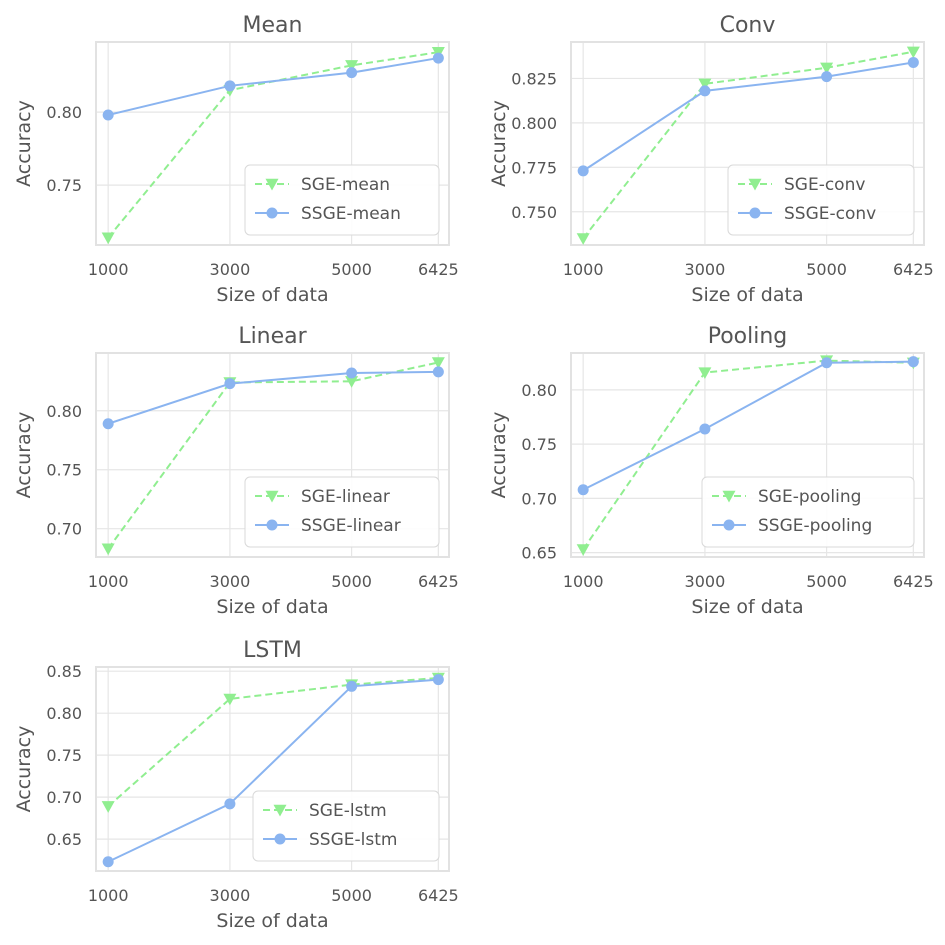 The height and width of the screenshot is (945, 945). I want to click on legend: SGE-lstm SSGE-lstm, so click(346, 826).